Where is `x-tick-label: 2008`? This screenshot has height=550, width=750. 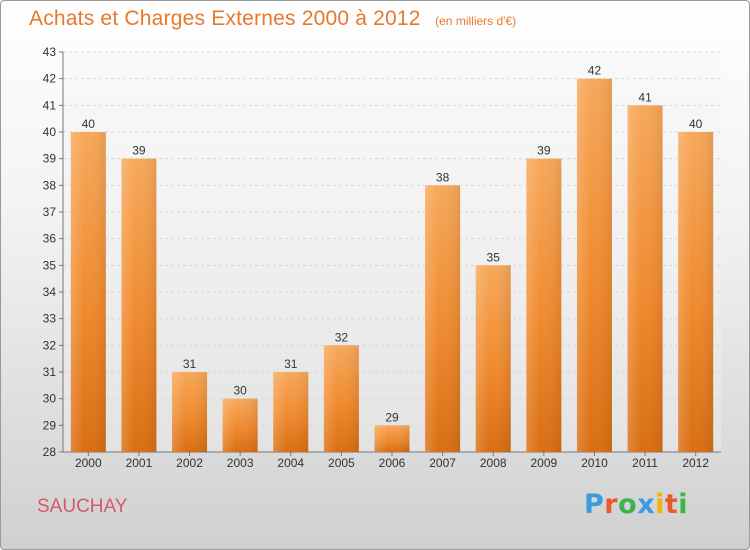
x-tick-label: 2008 is located at coordinates (493, 463).